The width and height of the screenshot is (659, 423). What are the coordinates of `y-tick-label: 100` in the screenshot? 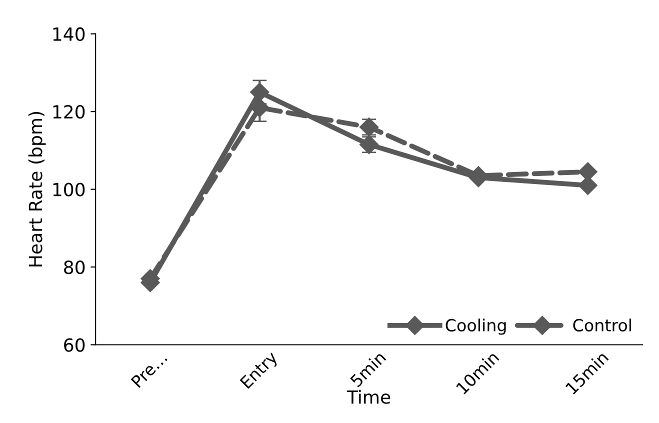 It's located at (69, 189).